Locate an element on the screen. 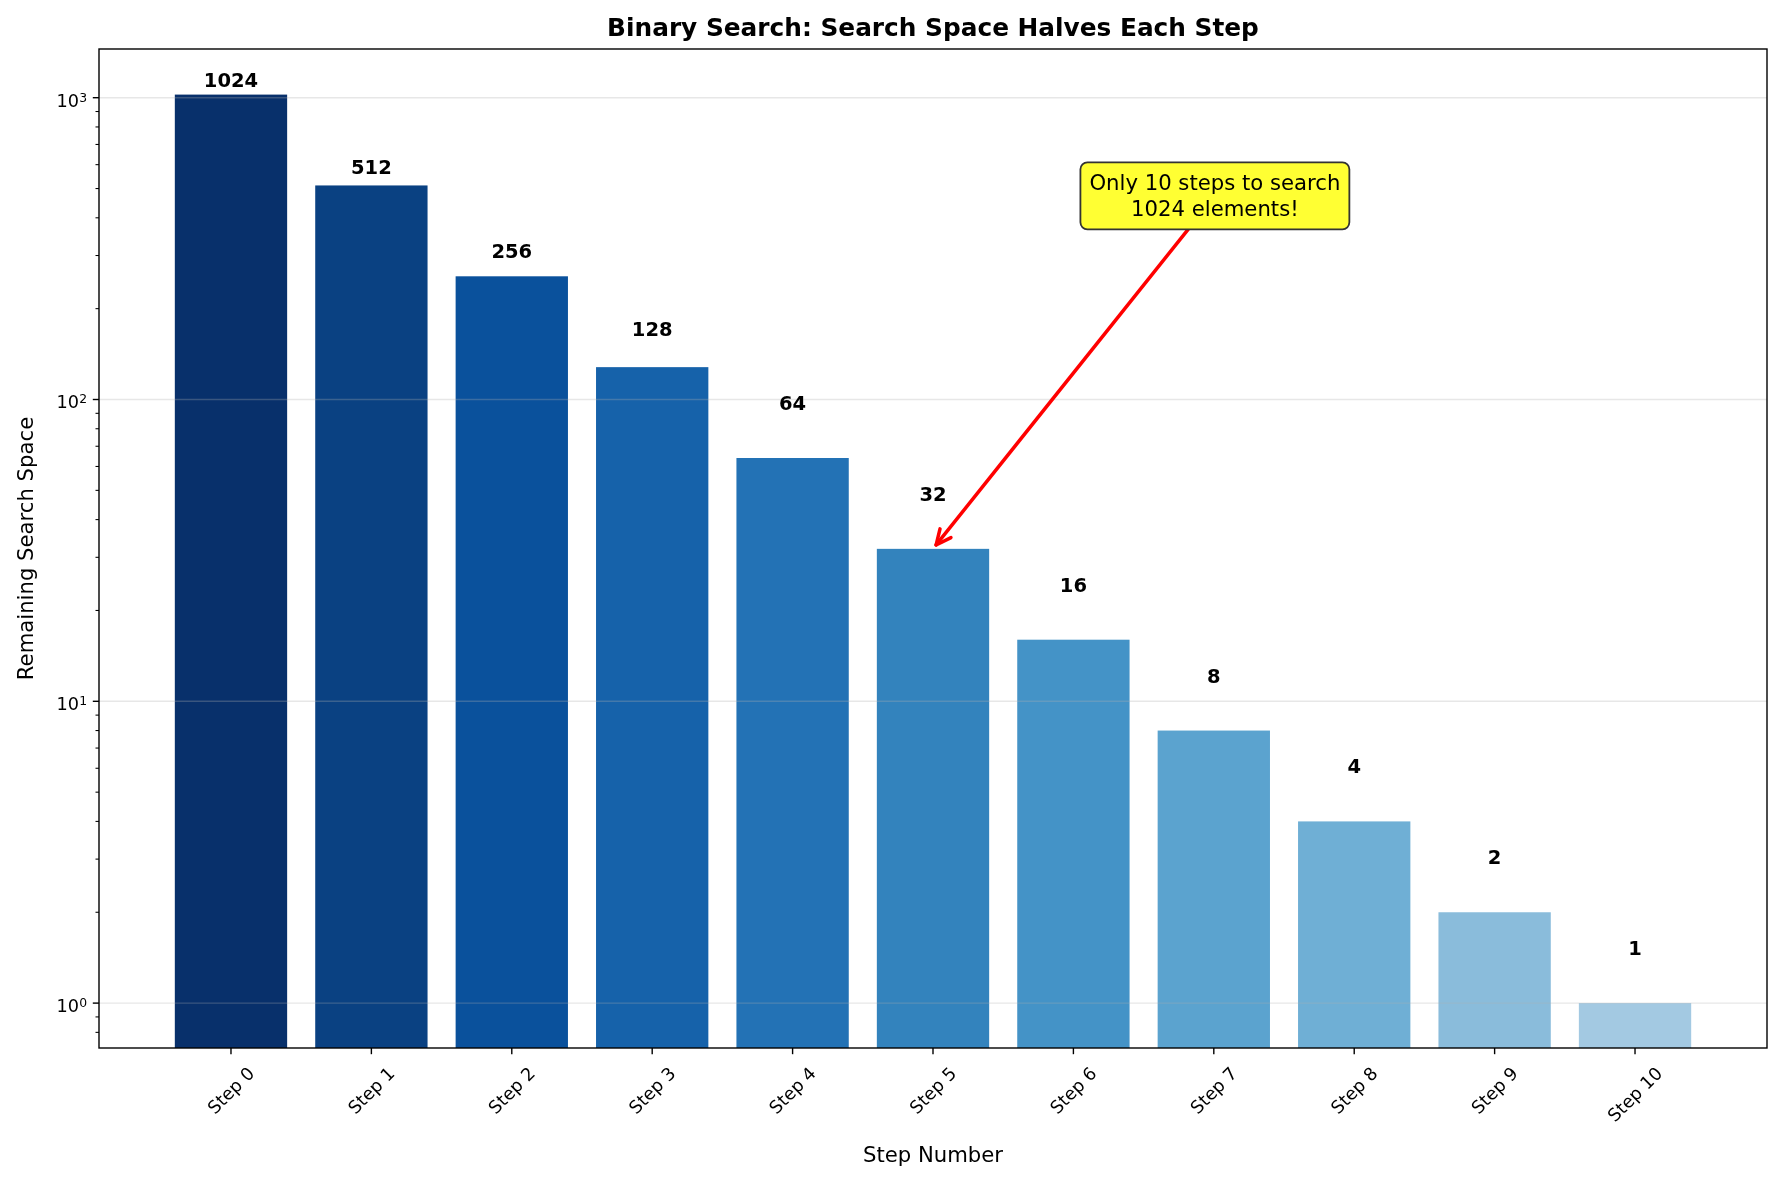 The width and height of the screenshot is (1784, 1182). y-tick-label: 10$^{2}$ is located at coordinates (71, 402).